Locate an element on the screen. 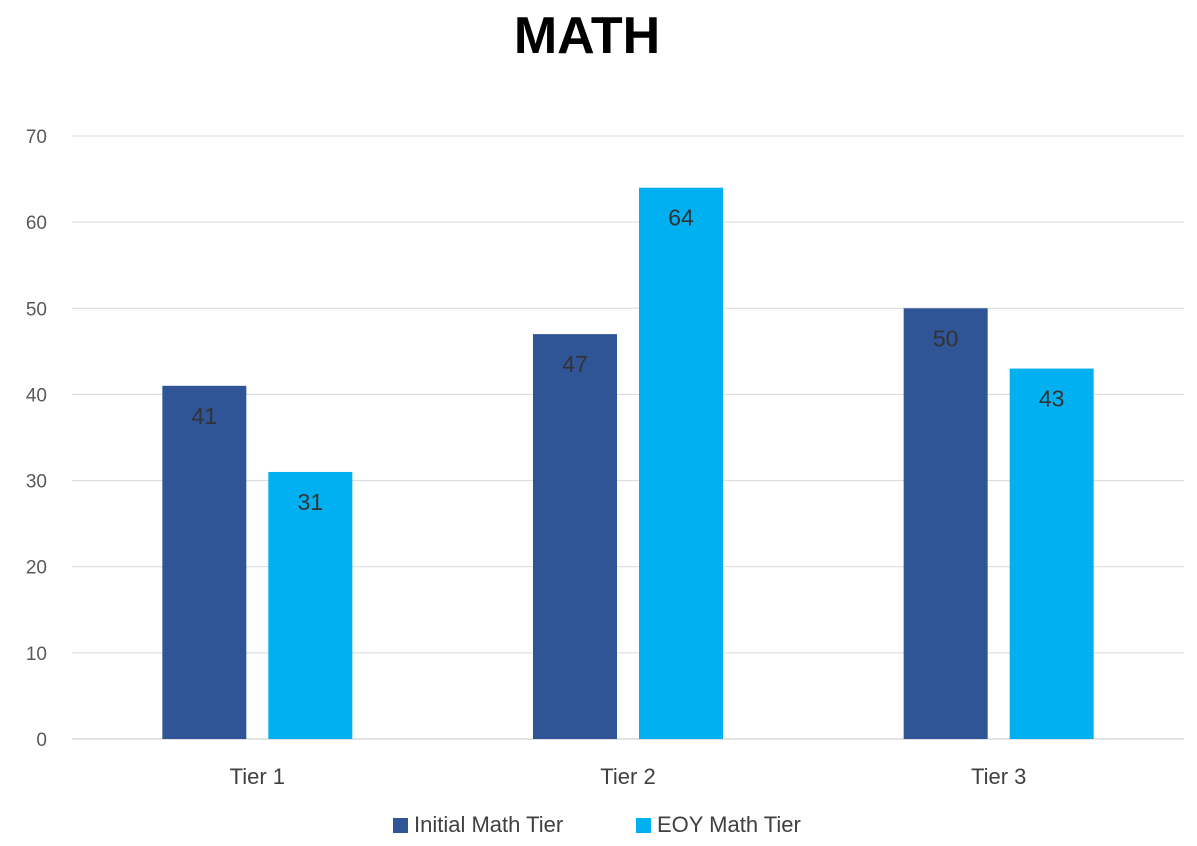  y-axis-ticks: 0 10 20 30 40 50 60 70 is located at coordinates (36, 439).